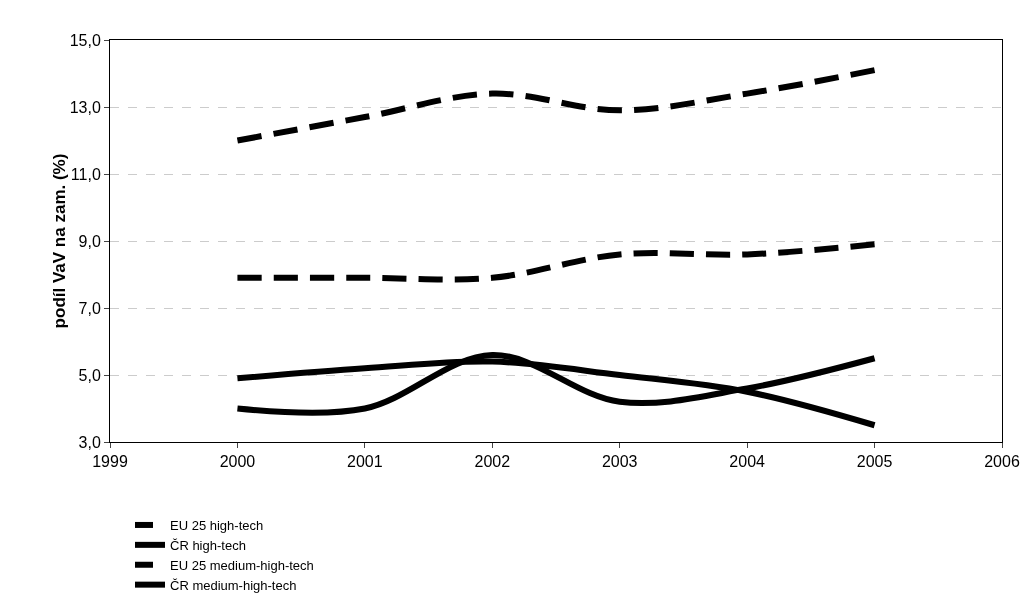 This screenshot has height=600, width=1032. Describe the element at coordinates (217, 526) in the screenshot. I see `legend-label: EU 25 high-tech` at that location.